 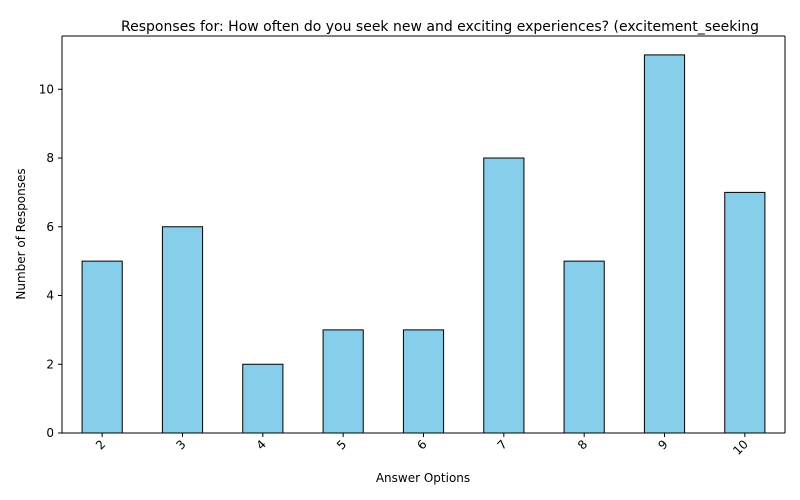 What do you see at coordinates (46, 89) in the screenshot?
I see `y-tick-label: 10` at bounding box center [46, 89].